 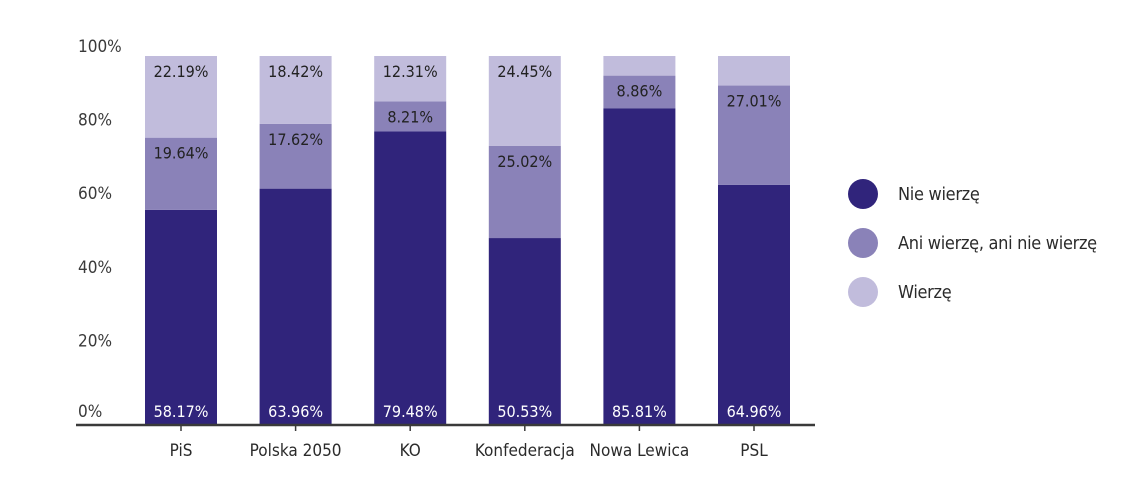 What do you see at coordinates (524, 411) in the screenshot?
I see `data-label: 50.53%` at bounding box center [524, 411].